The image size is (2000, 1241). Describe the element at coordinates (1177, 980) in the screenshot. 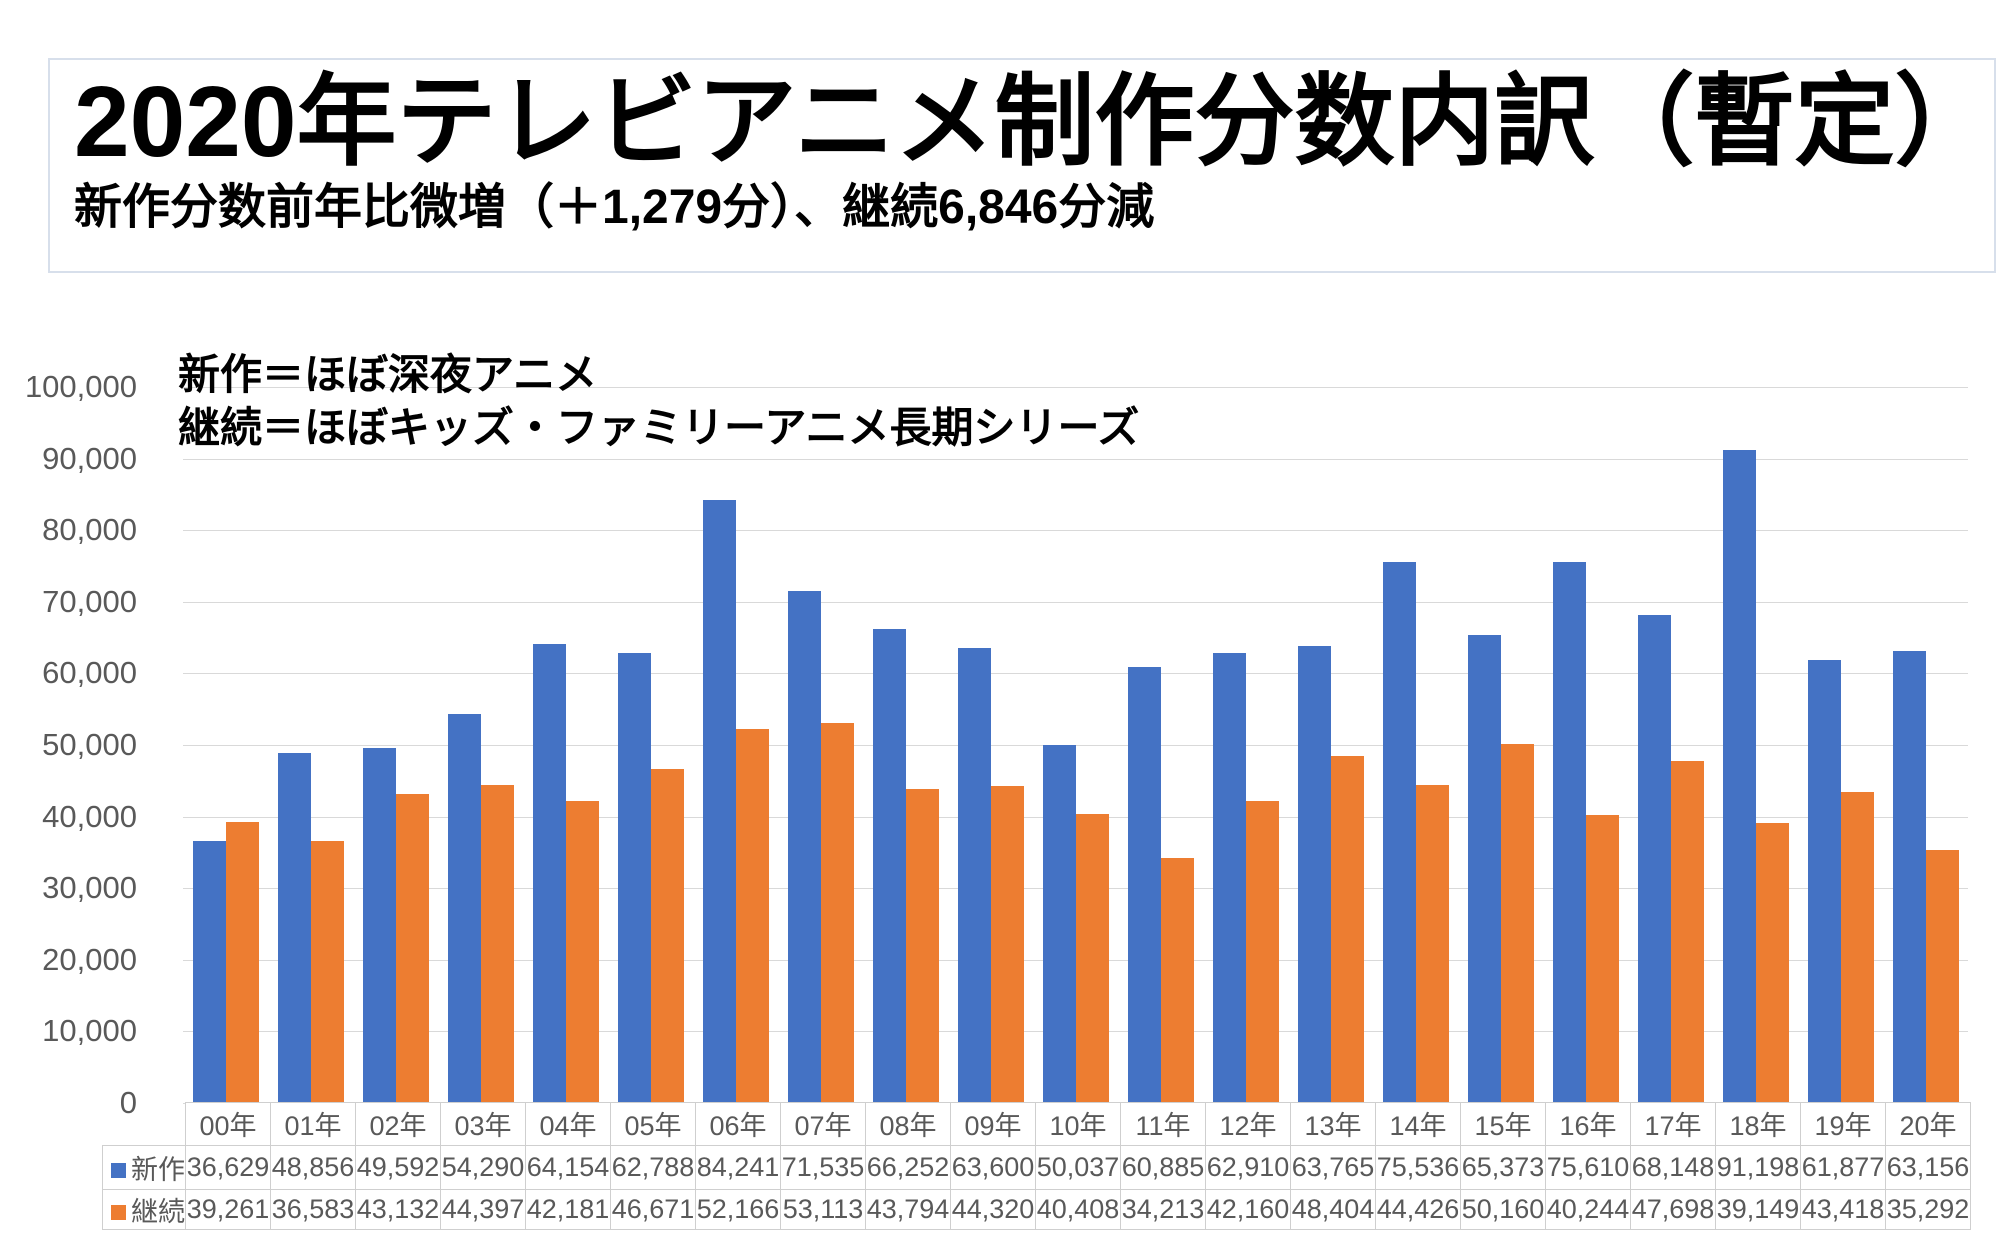

I see `bar-series-1-11年` at that location.